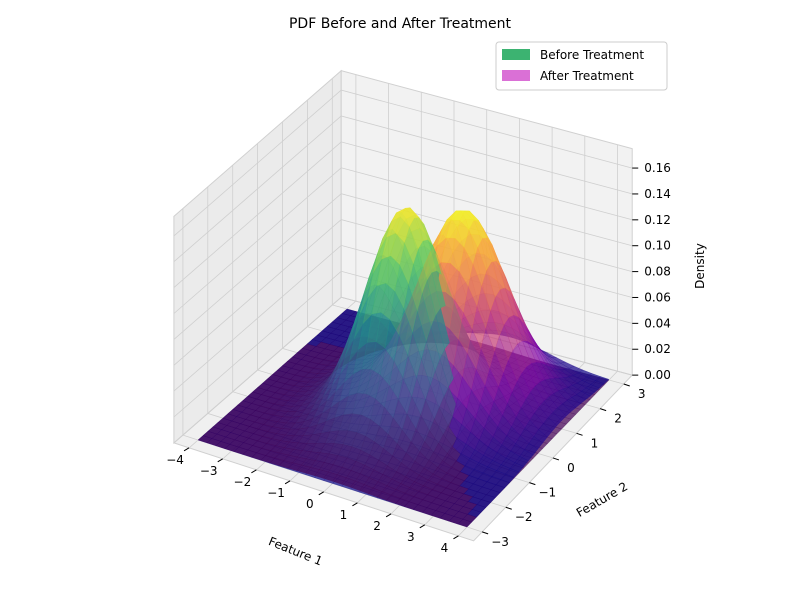  What do you see at coordinates (209, 471) in the screenshot?
I see `x-tick-label: −3` at bounding box center [209, 471].